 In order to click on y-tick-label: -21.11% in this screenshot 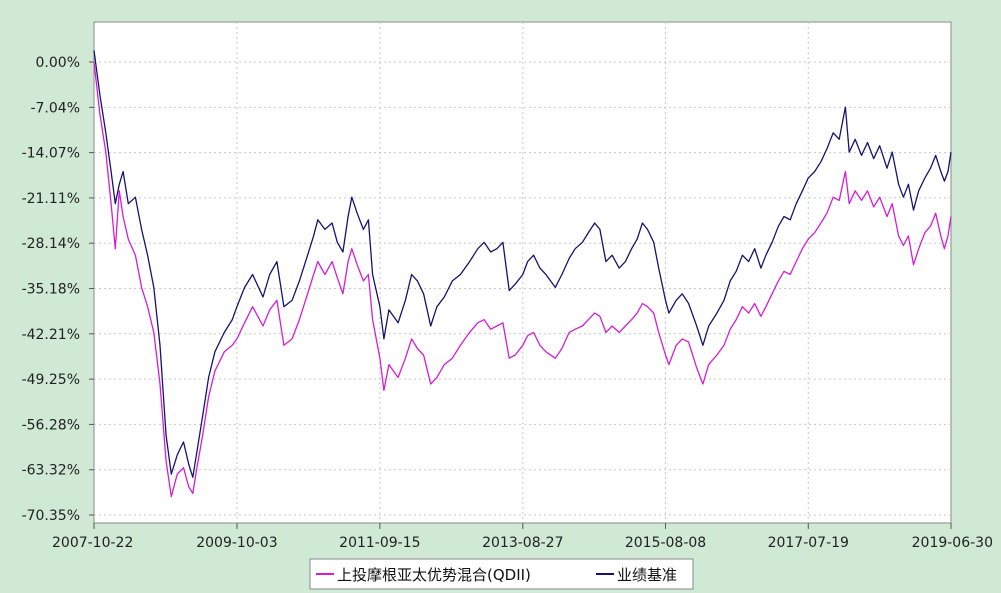, I will do `click(51, 199)`.